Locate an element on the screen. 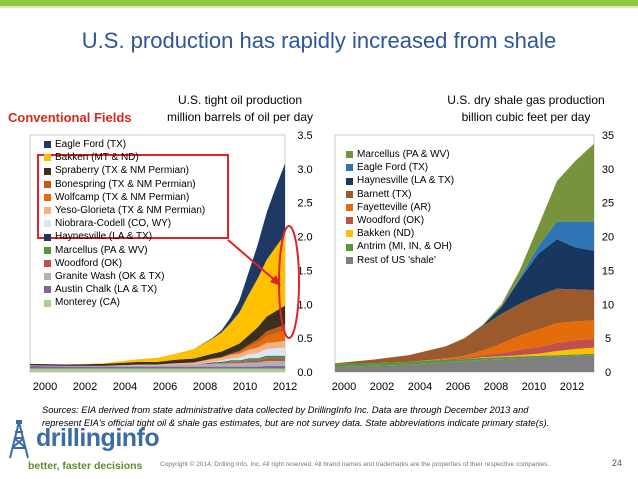  oil-legend-item: Spraberry (TX & NM Permian) is located at coordinates (124, 170).